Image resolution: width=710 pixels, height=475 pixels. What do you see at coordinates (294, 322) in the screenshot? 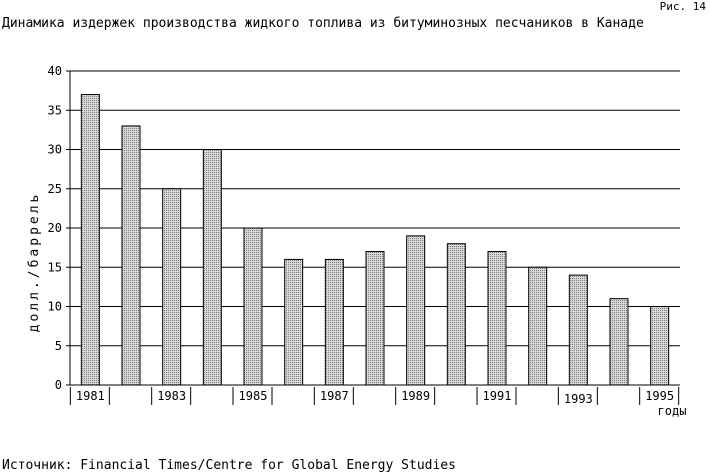
I see `bar-1986` at bounding box center [294, 322].